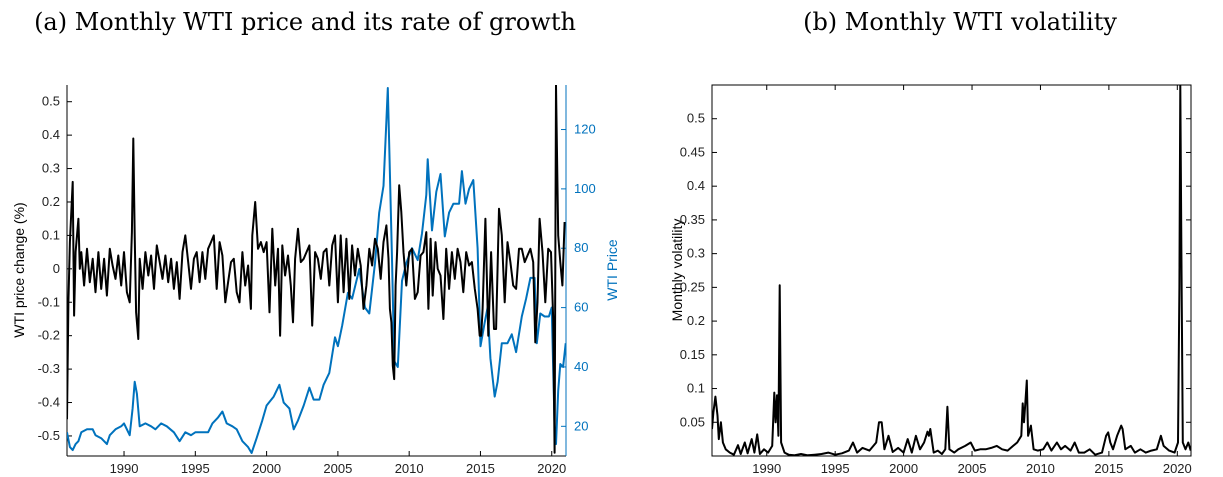 The image size is (1223, 477). What do you see at coordinates (696, 118) in the screenshot?
I see `y-tick-label: 0.5` at bounding box center [696, 118].